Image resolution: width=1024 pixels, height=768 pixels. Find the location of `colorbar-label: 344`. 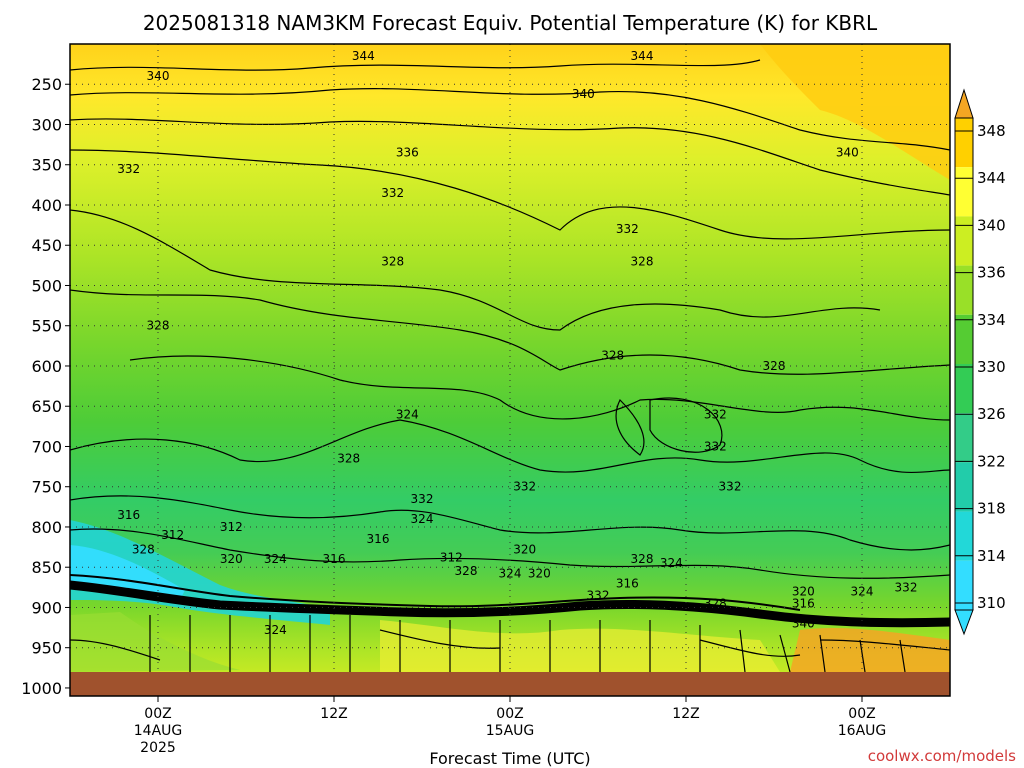

colorbar-label: 344 is located at coordinates (991, 178).